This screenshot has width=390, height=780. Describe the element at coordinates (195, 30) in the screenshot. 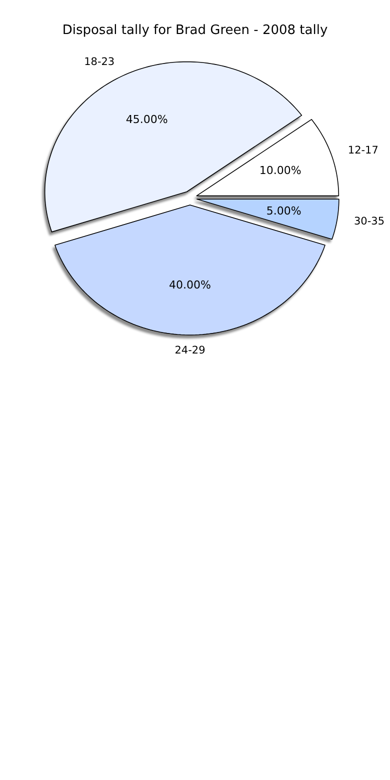

I see `chart-title: Disposal tally for Brad Green - 2008 tally` at that location.